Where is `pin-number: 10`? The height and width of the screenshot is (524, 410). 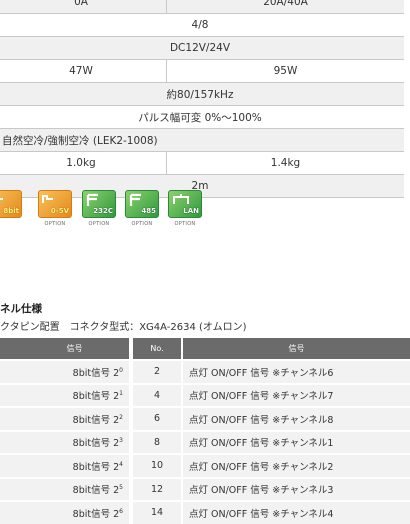
pin-number: 10 is located at coordinates (157, 465).